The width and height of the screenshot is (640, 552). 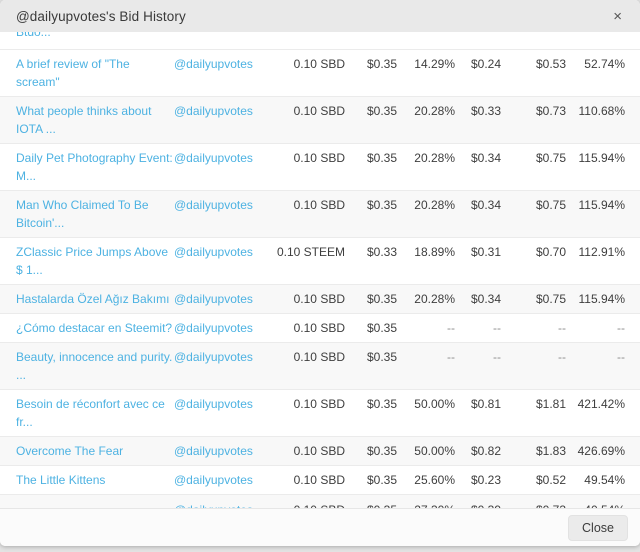 What do you see at coordinates (550, 404) in the screenshot?
I see `upvote-value: $1.81` at bounding box center [550, 404].